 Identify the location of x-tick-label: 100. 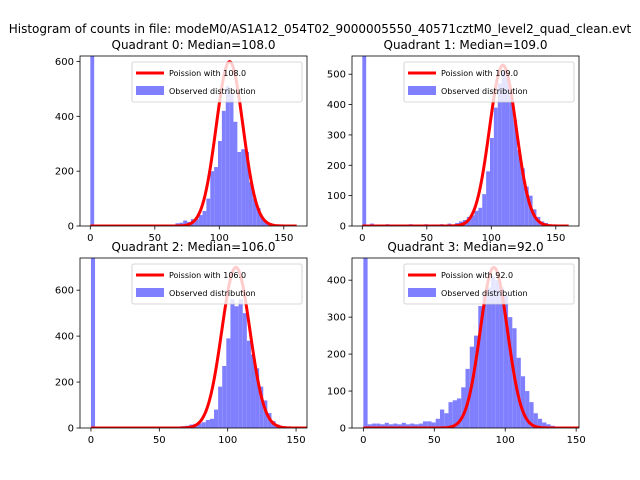
(491, 238).